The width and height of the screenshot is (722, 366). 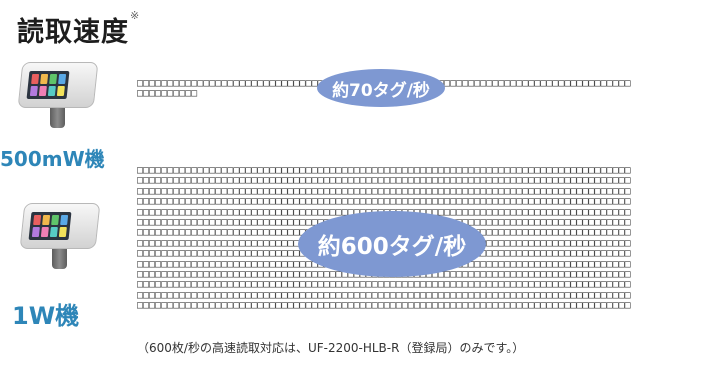 What do you see at coordinates (381, 88) in the screenshot?
I see `speed-bubble-500mw: 約70タグ/秒` at bounding box center [381, 88].